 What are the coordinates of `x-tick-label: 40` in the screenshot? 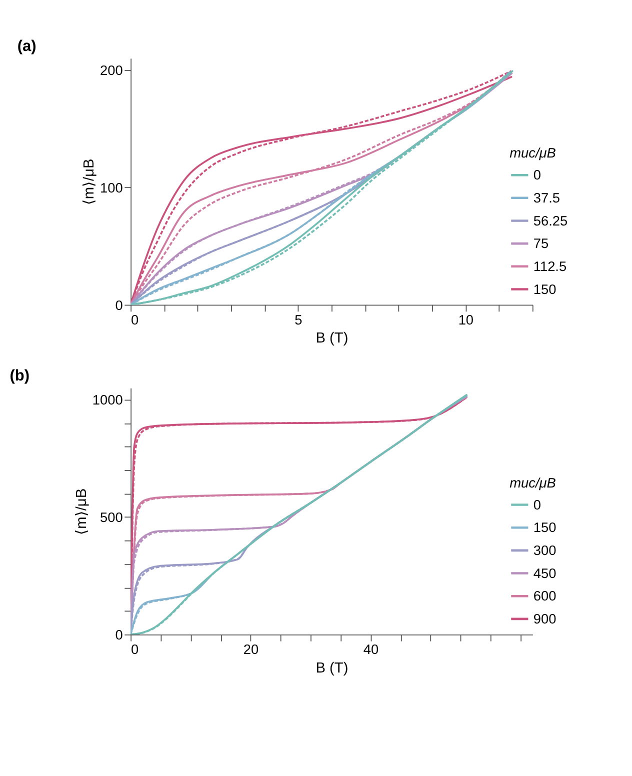 It's located at (371, 650).